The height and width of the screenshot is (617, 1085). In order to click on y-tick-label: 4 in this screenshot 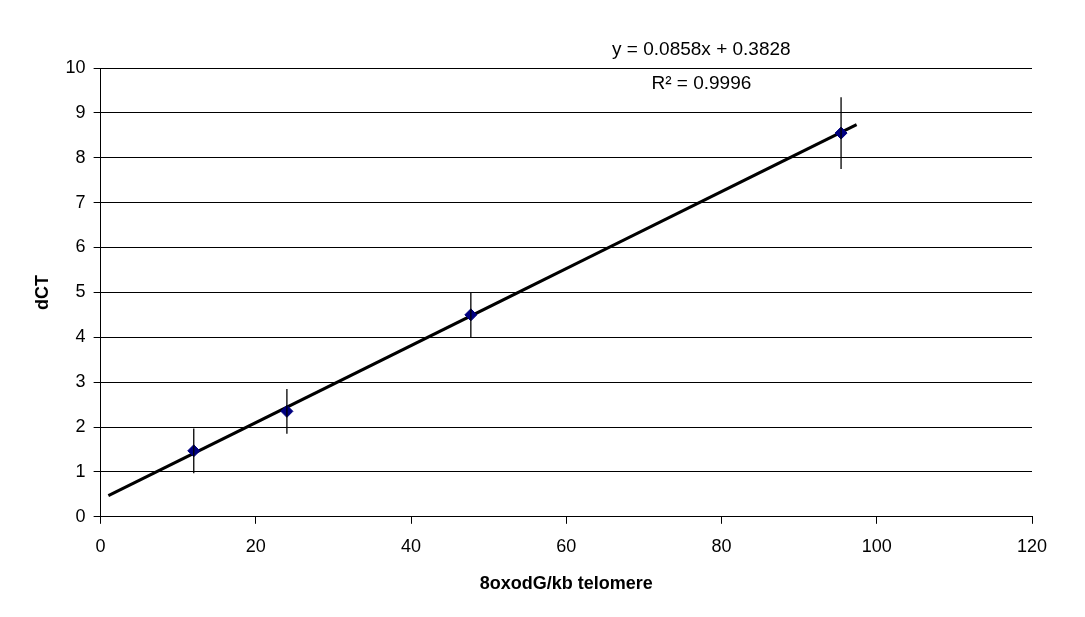, I will do `click(80, 336)`.